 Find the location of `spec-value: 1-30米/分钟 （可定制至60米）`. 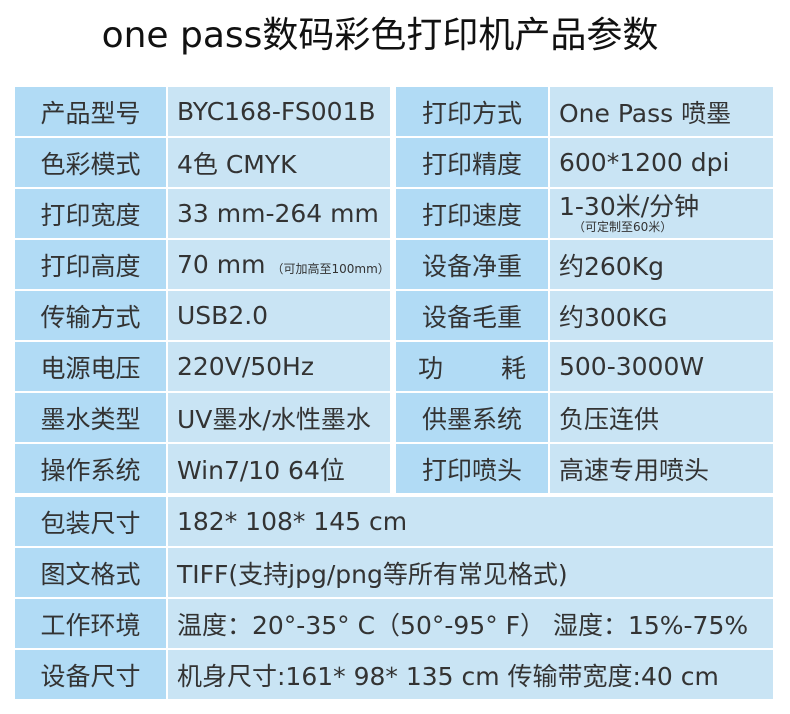

spec-value: 1-30米/分钟 （可定制至60米） is located at coordinates (661, 213).